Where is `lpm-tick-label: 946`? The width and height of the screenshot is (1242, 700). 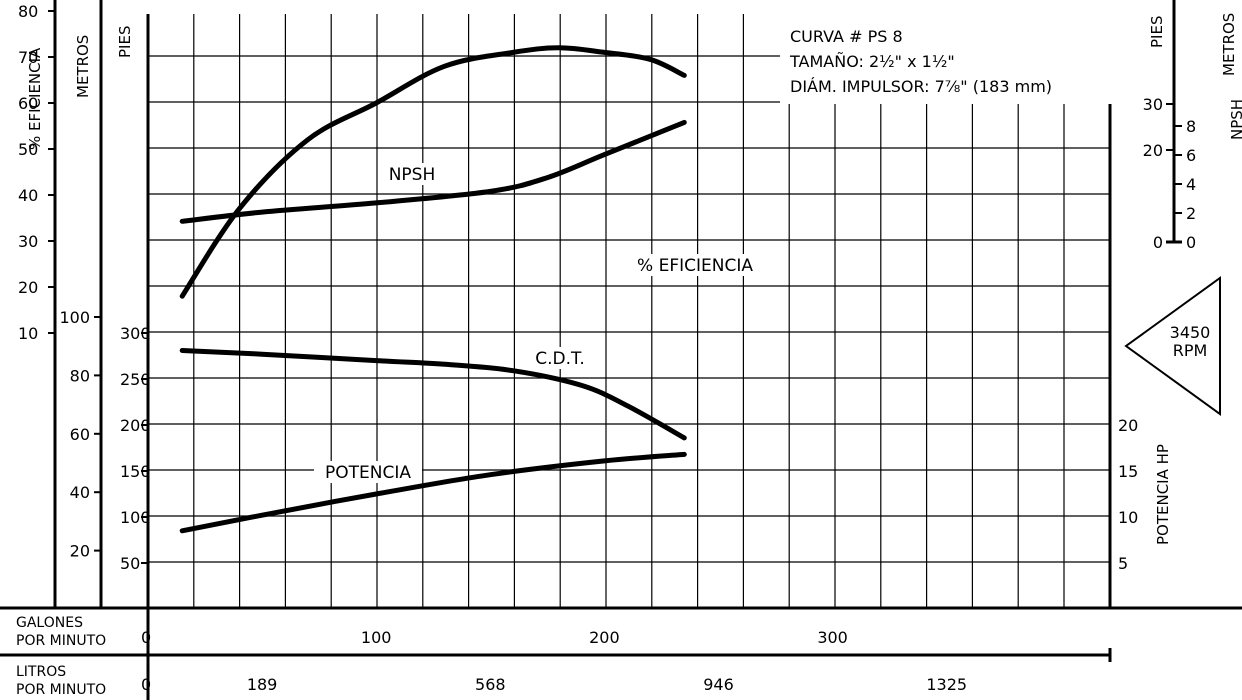
lpm-tick-label: 946 is located at coordinates (718, 684).